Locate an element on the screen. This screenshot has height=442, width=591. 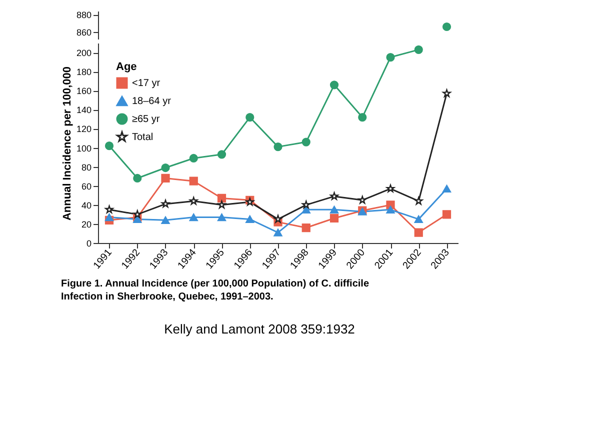
y-tick-label: 40 is located at coordinates (86, 205).